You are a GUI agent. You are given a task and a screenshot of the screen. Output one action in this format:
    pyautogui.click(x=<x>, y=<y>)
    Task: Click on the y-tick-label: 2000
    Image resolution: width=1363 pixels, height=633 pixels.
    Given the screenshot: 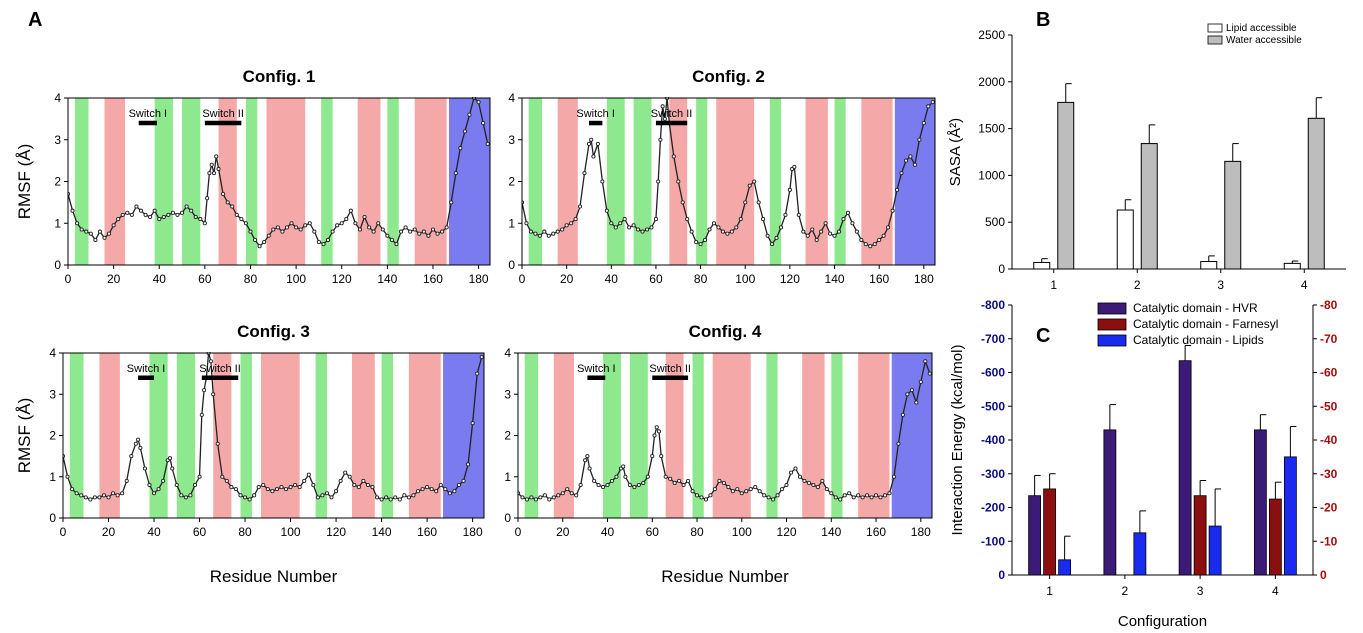 What is the action you would take?
    pyautogui.click(x=991, y=82)
    